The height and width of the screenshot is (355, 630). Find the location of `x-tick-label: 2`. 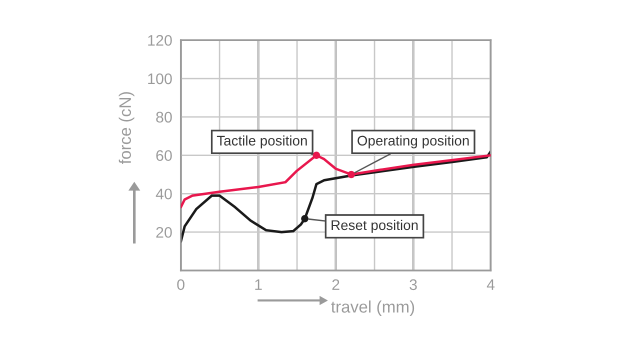

x-tick-label: 2 is located at coordinates (336, 284).